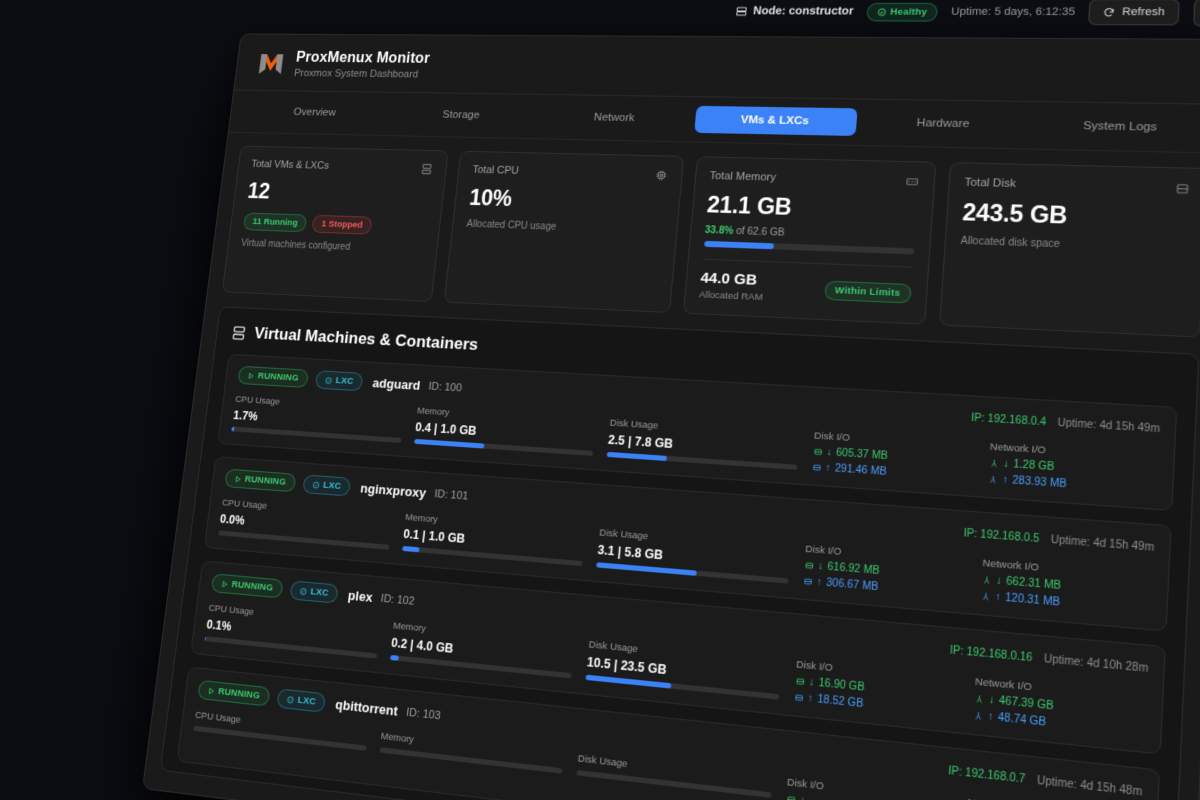 The width and height of the screenshot is (1200, 800). I want to click on vm-diskio-metric: Disk I/O ↓ ↑, so click(868, 788).